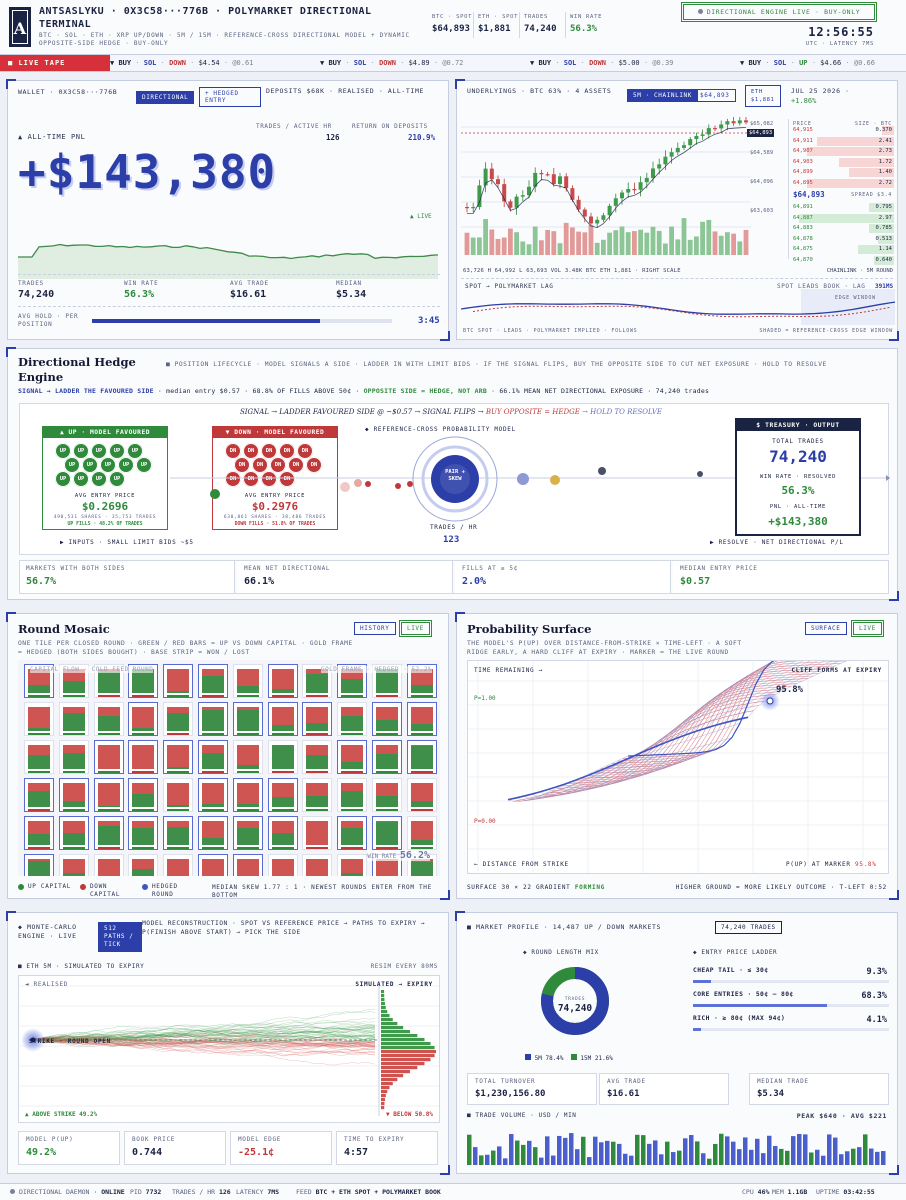 This screenshot has height=1200, width=906. Describe the element at coordinates (510, 1094) in the screenshot. I see `market-stat-value: $1,230,156.80` at that location.